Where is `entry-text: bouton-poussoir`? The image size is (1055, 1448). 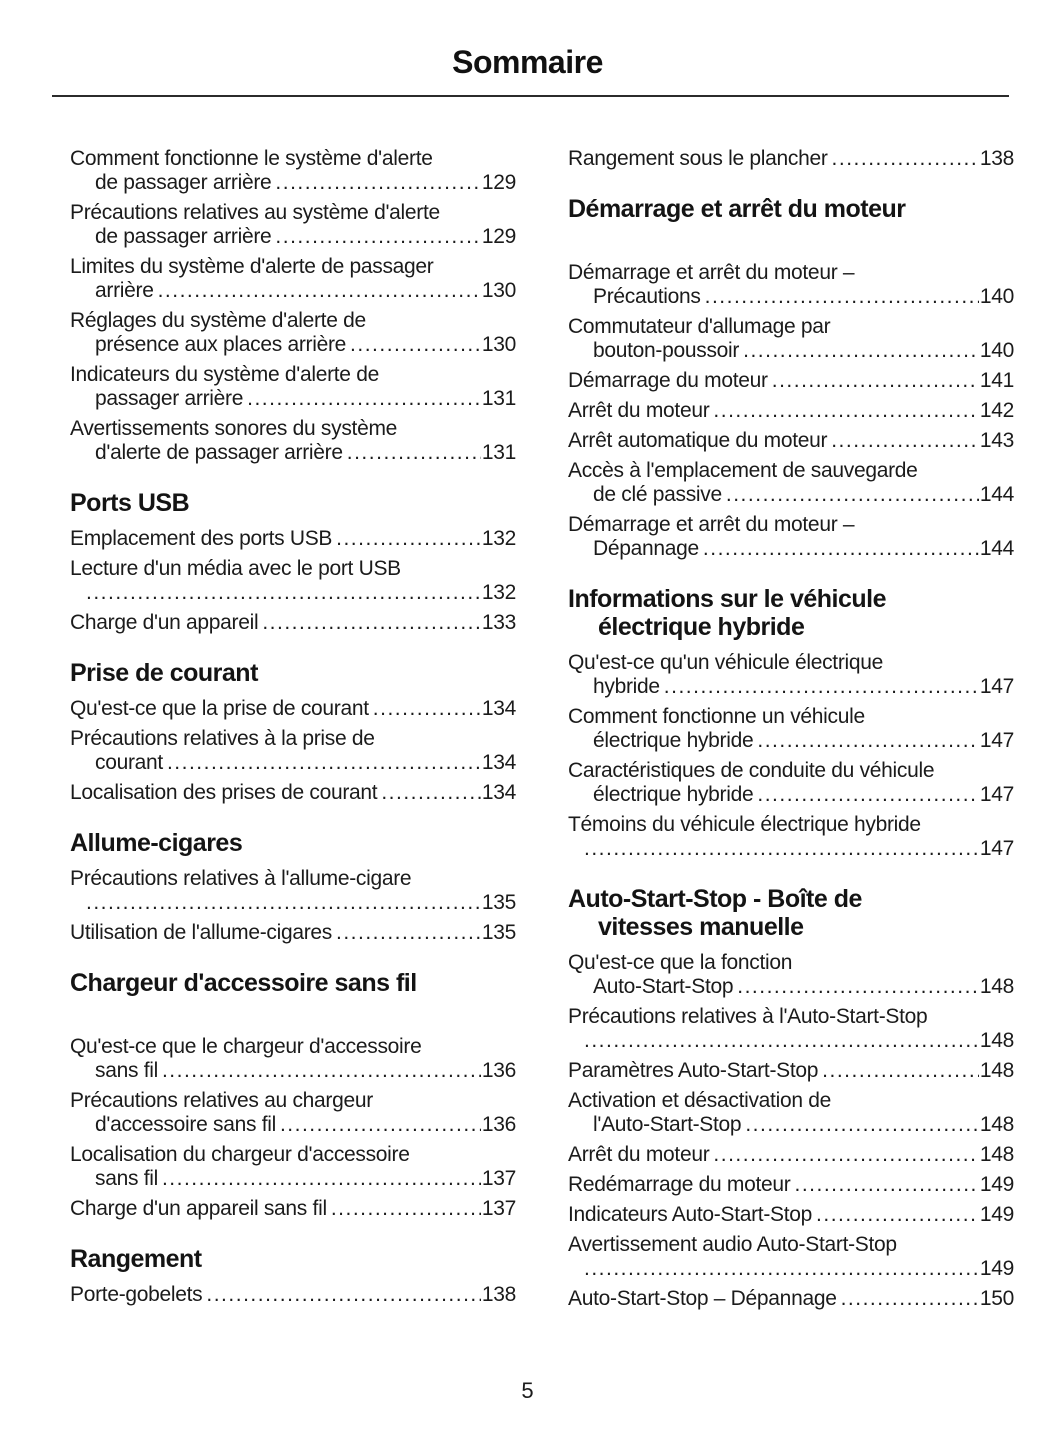
entry-text: bouton-poussoir is located at coordinates (666, 350).